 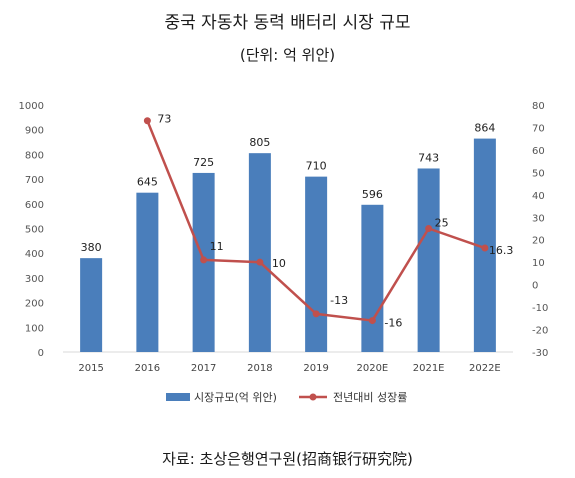 What do you see at coordinates (34, 180) in the screenshot?
I see `y-left-tick-label: 700` at bounding box center [34, 180].